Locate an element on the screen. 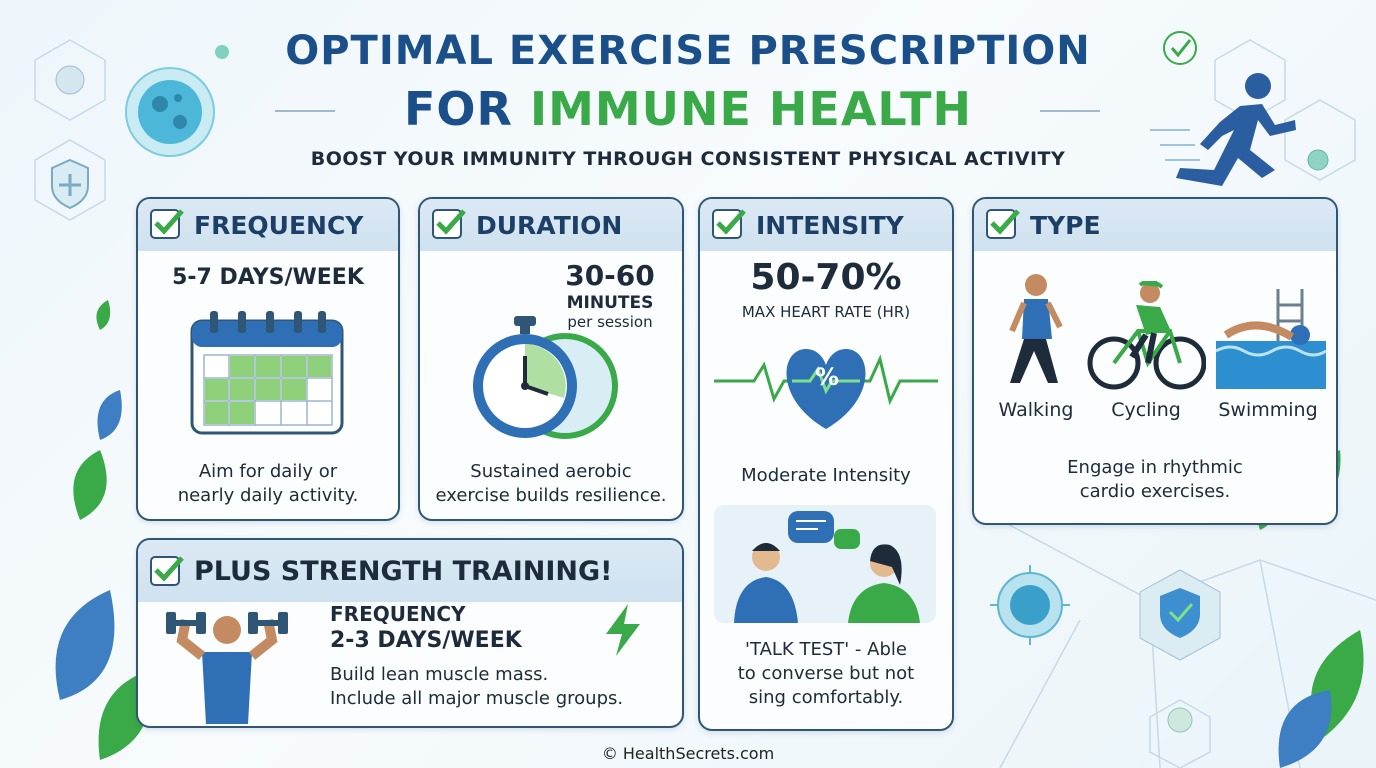 The height and width of the screenshot is (768, 1376). intensity-level: Moderate Intensity is located at coordinates (826, 475).